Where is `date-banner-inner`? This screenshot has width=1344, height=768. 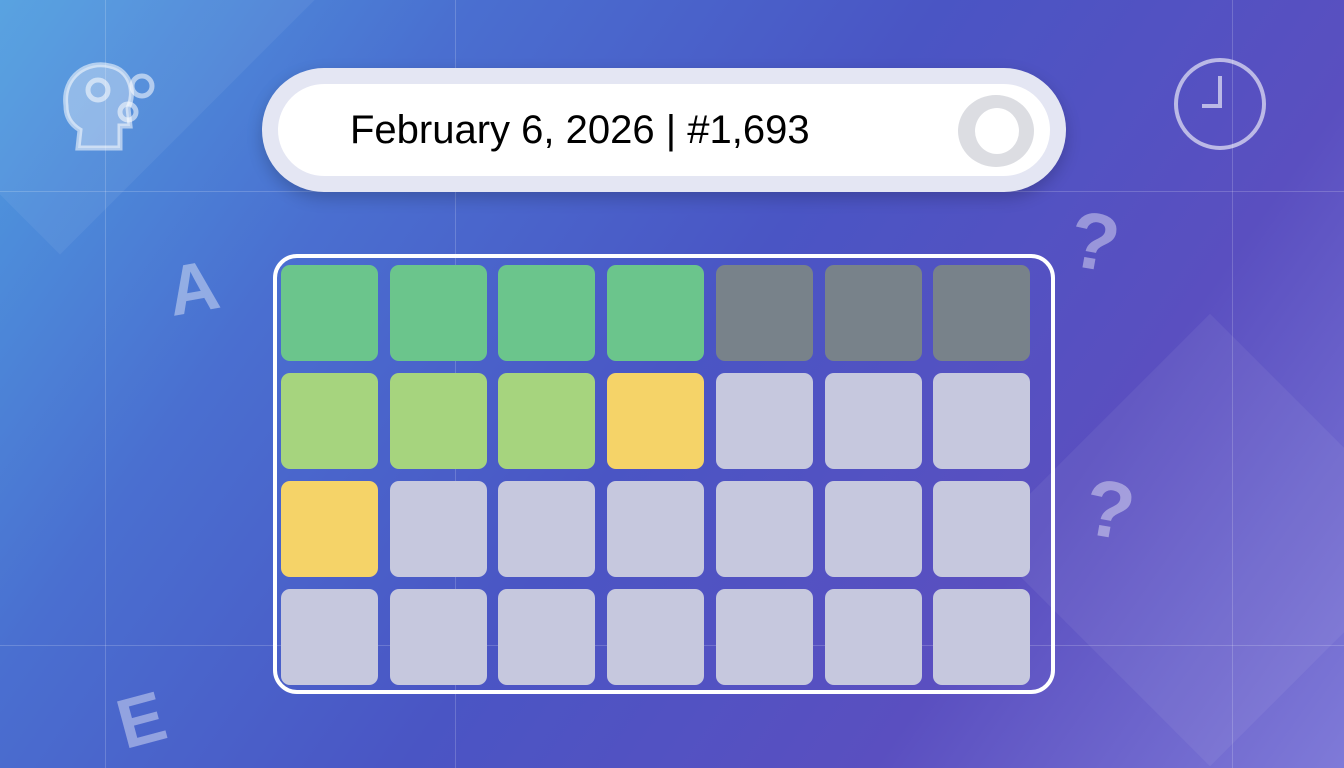
date-banner-inner is located at coordinates (664, 130).